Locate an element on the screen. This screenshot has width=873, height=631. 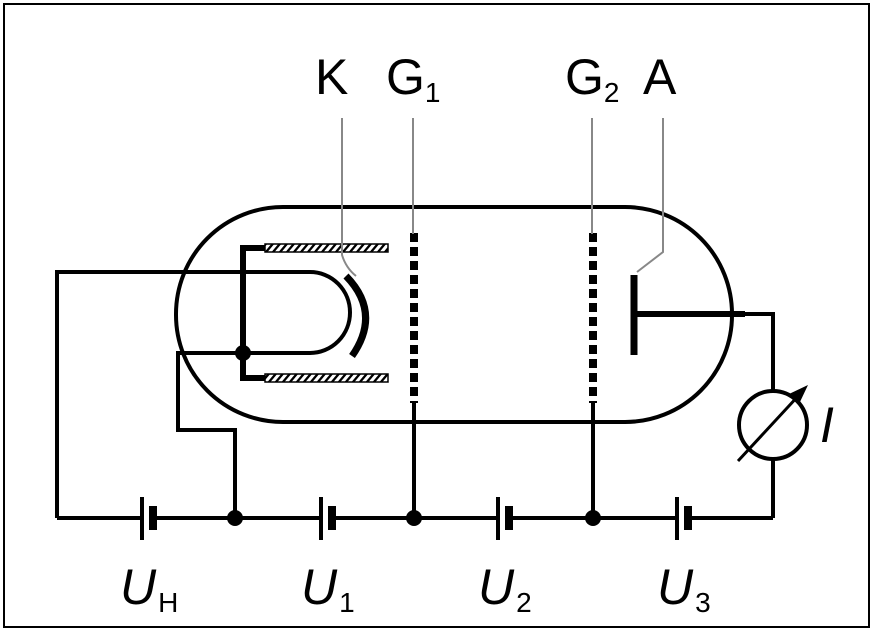
ammeter is located at coordinates (772, 424).